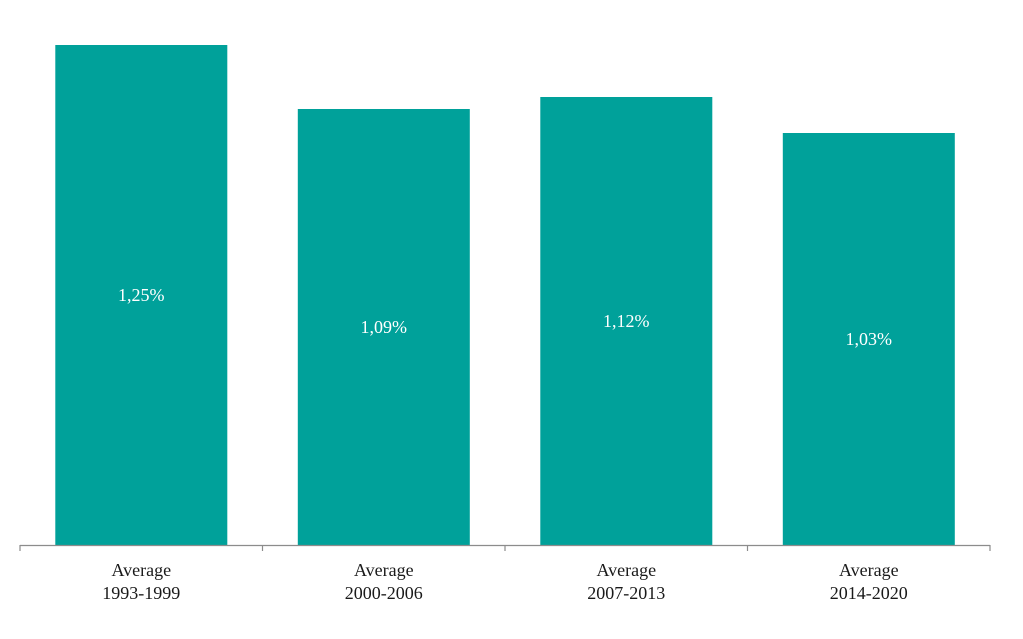 The width and height of the screenshot is (1023, 639). What do you see at coordinates (626, 581) in the screenshot?
I see `x-tick-label-3: Average 2007-2013` at bounding box center [626, 581].